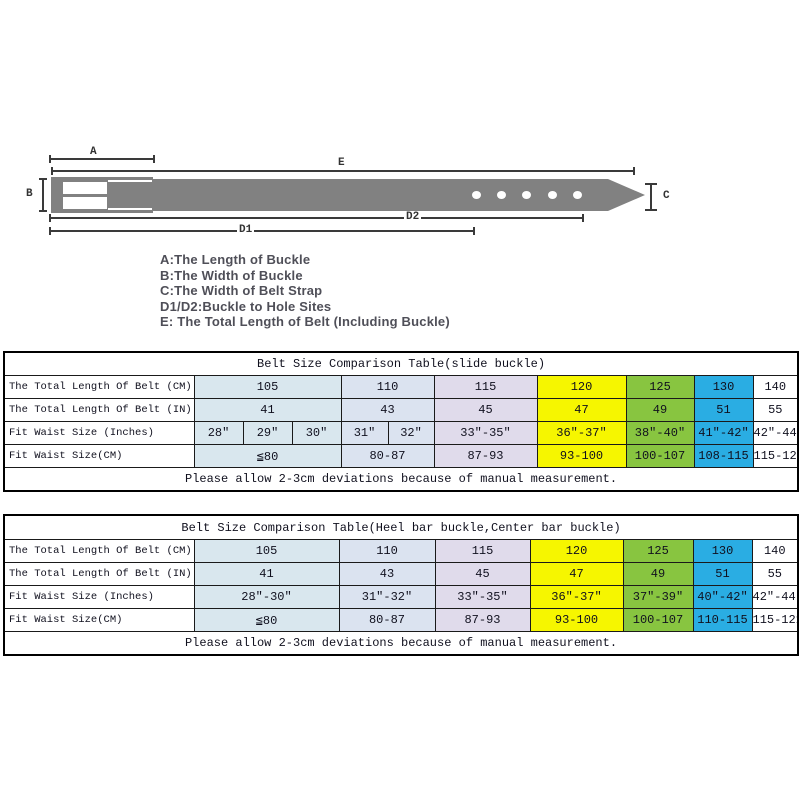 This screenshot has width=800, height=800. I want to click on dim-line-d1, so click(262, 231).